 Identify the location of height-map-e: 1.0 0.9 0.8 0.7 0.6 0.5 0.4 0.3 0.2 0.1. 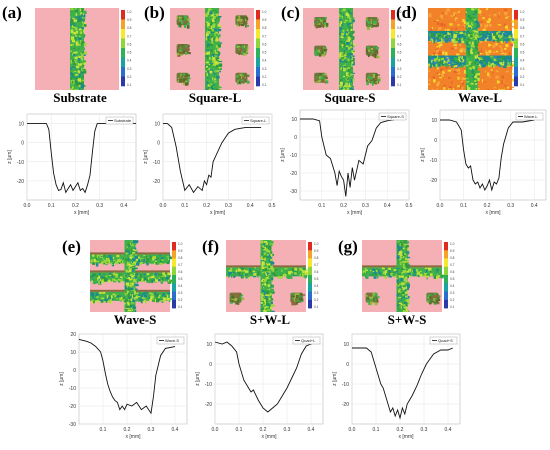
(136, 276).